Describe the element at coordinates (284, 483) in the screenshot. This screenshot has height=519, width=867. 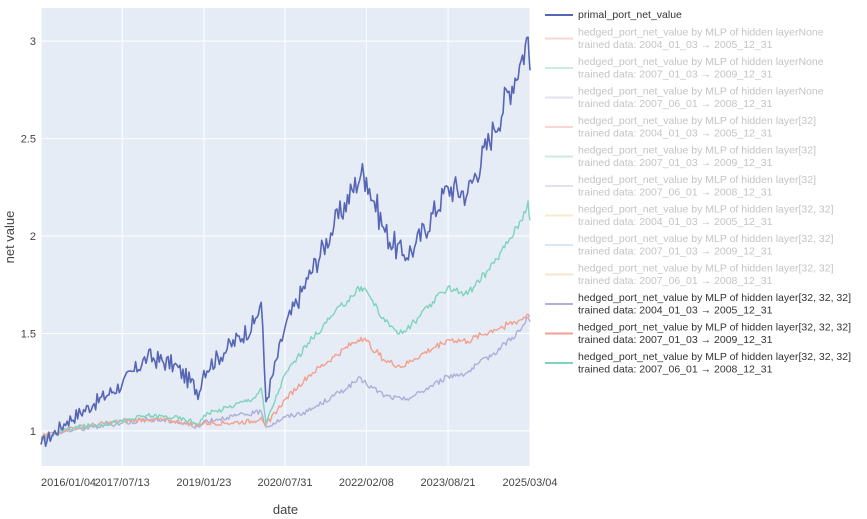
I see `x-tick-label: 2020/07/31` at that location.